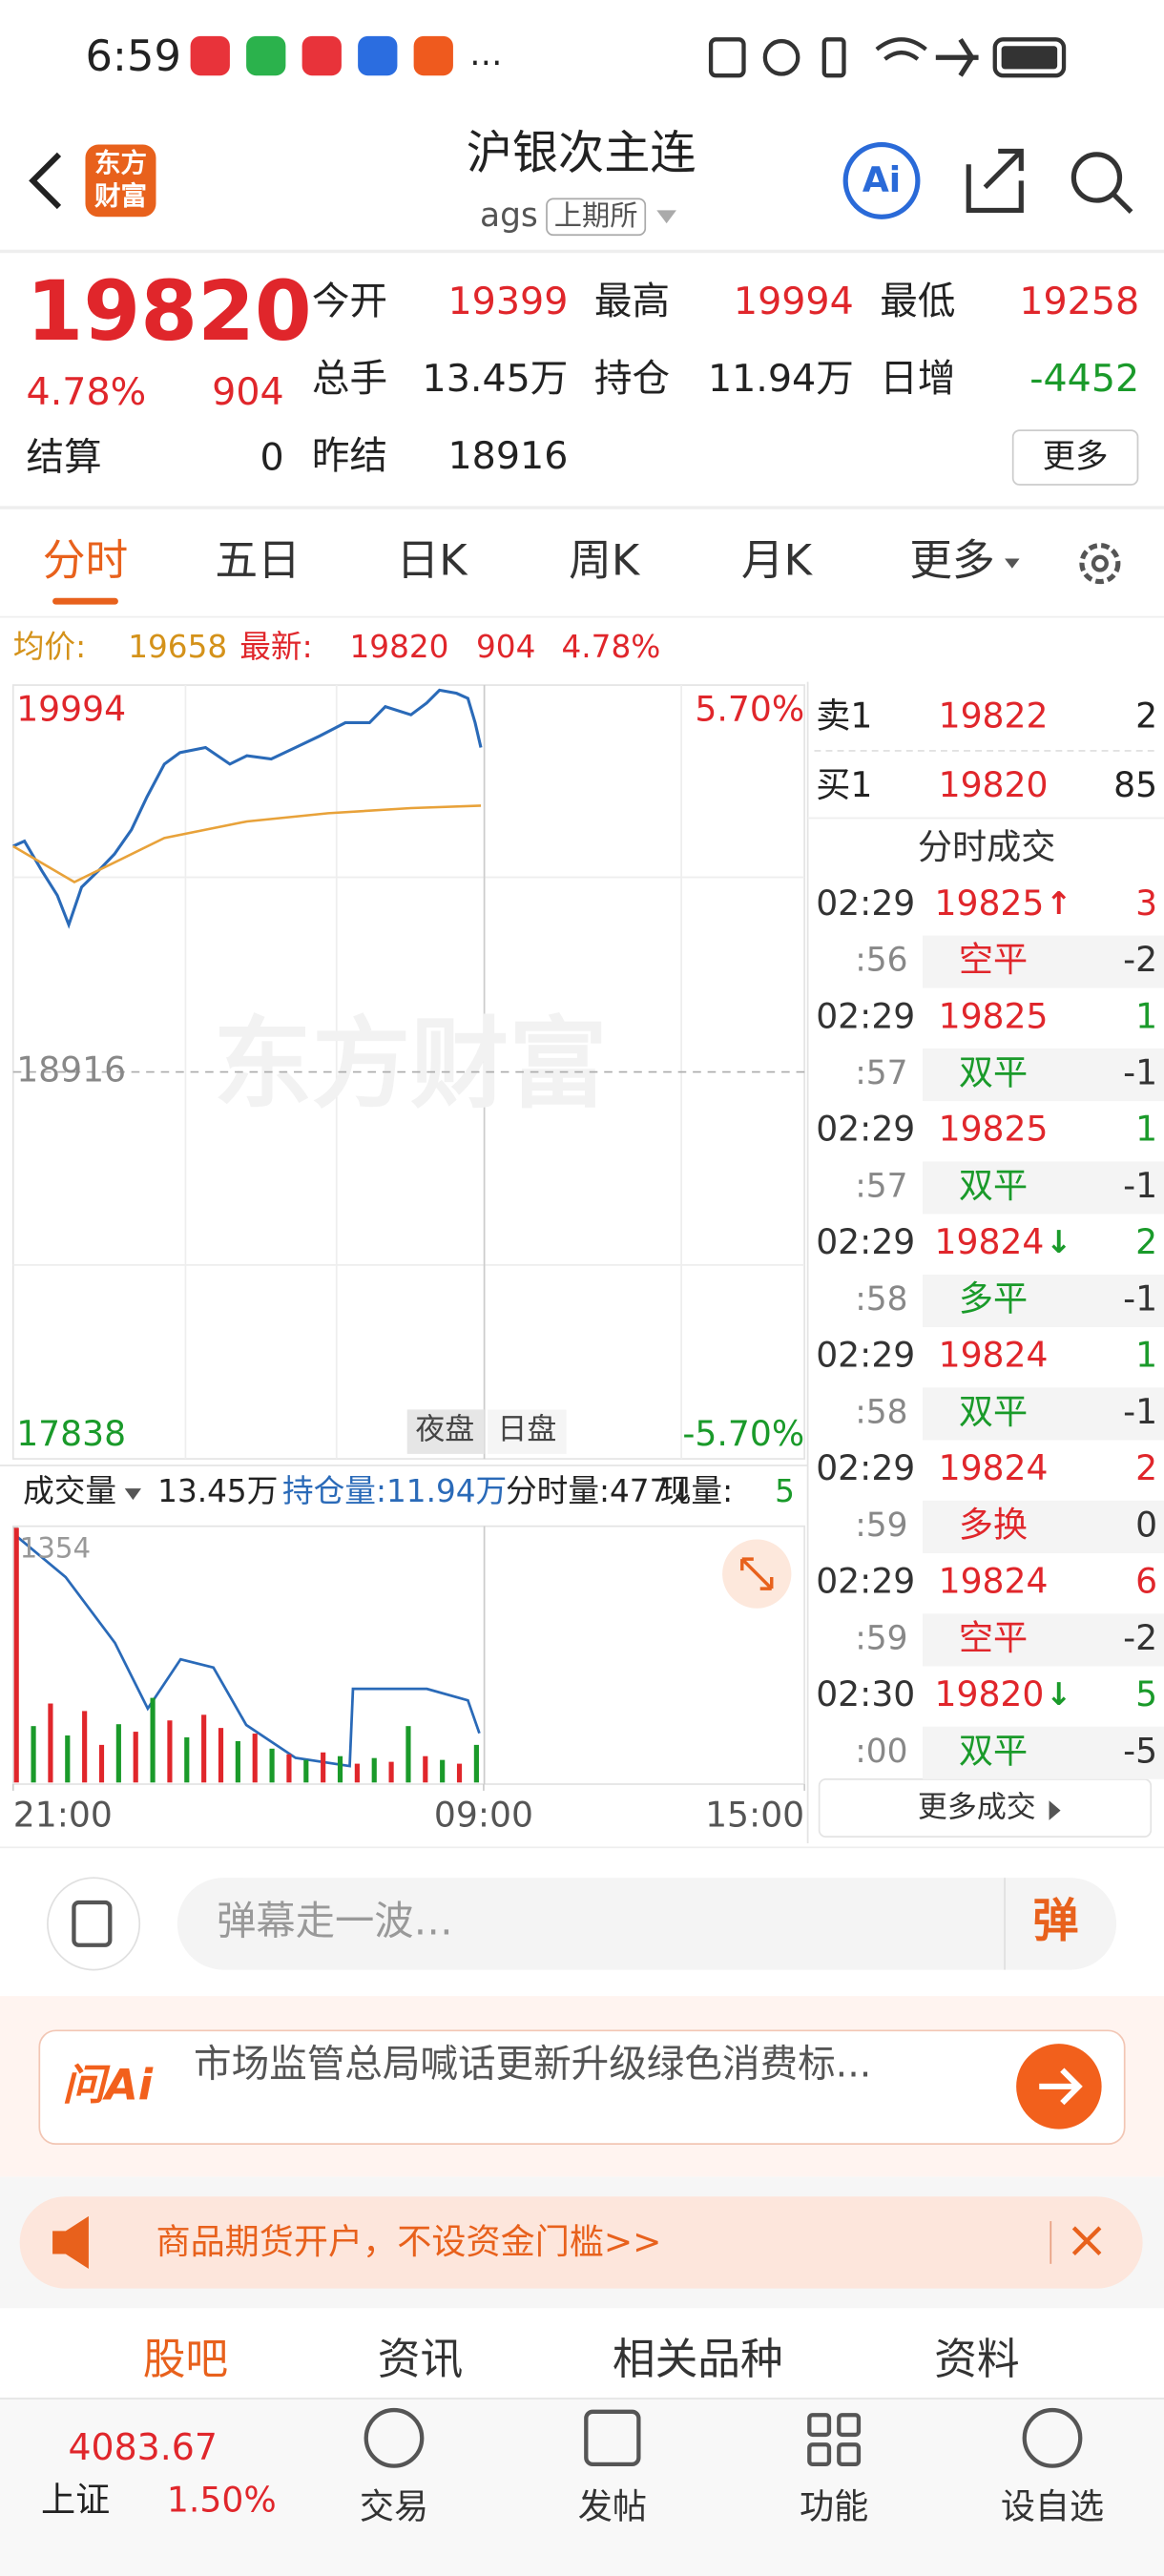 This screenshot has height=2576, width=1164. What do you see at coordinates (1052, 2437) in the screenshot?
I see `watchlist-icon` at bounding box center [1052, 2437].